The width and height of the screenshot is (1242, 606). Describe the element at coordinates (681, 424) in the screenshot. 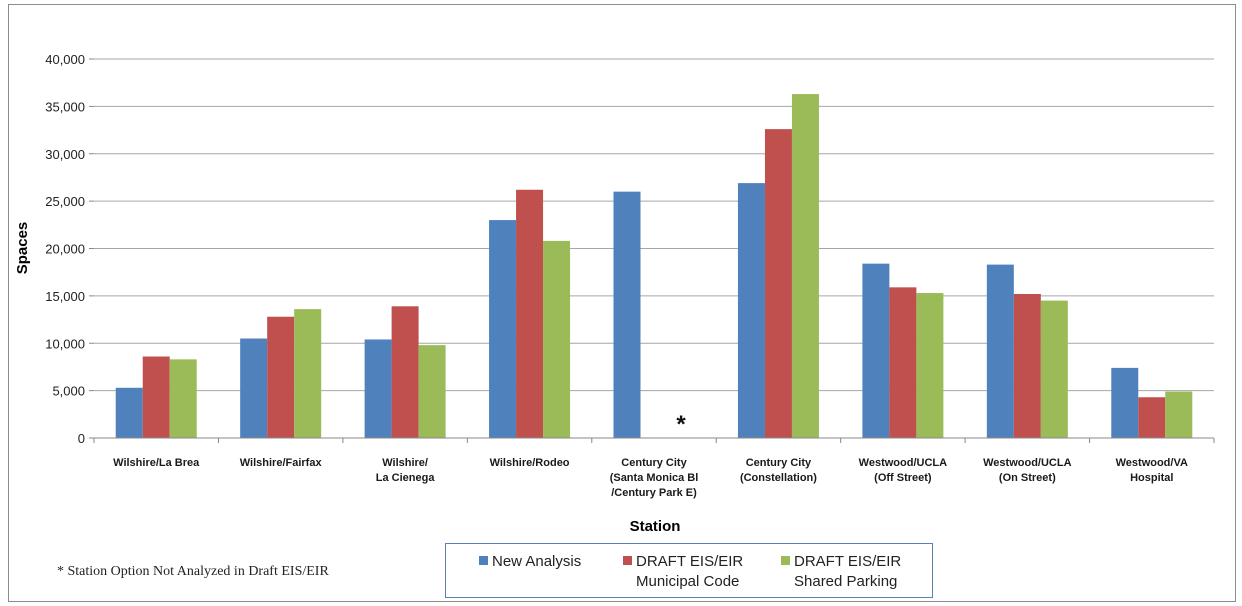

I see `not-analyzed-marker: *` at that location.